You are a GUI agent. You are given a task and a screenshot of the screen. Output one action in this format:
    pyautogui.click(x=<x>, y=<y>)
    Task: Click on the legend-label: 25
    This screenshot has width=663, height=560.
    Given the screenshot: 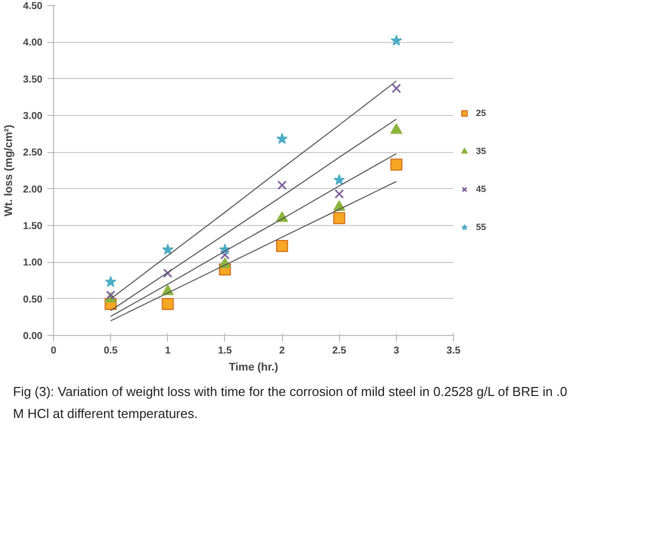 What is the action you would take?
    pyautogui.click(x=482, y=113)
    